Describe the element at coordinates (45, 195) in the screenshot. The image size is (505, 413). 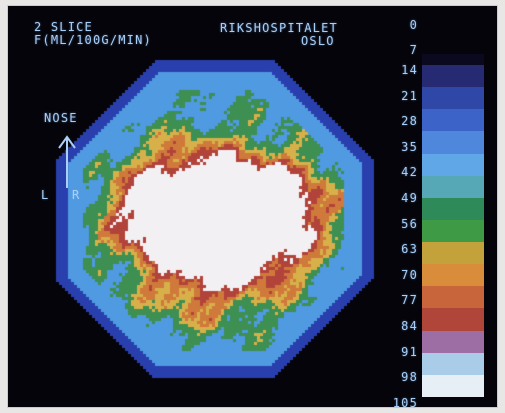
I see `left-label: L` at that location.